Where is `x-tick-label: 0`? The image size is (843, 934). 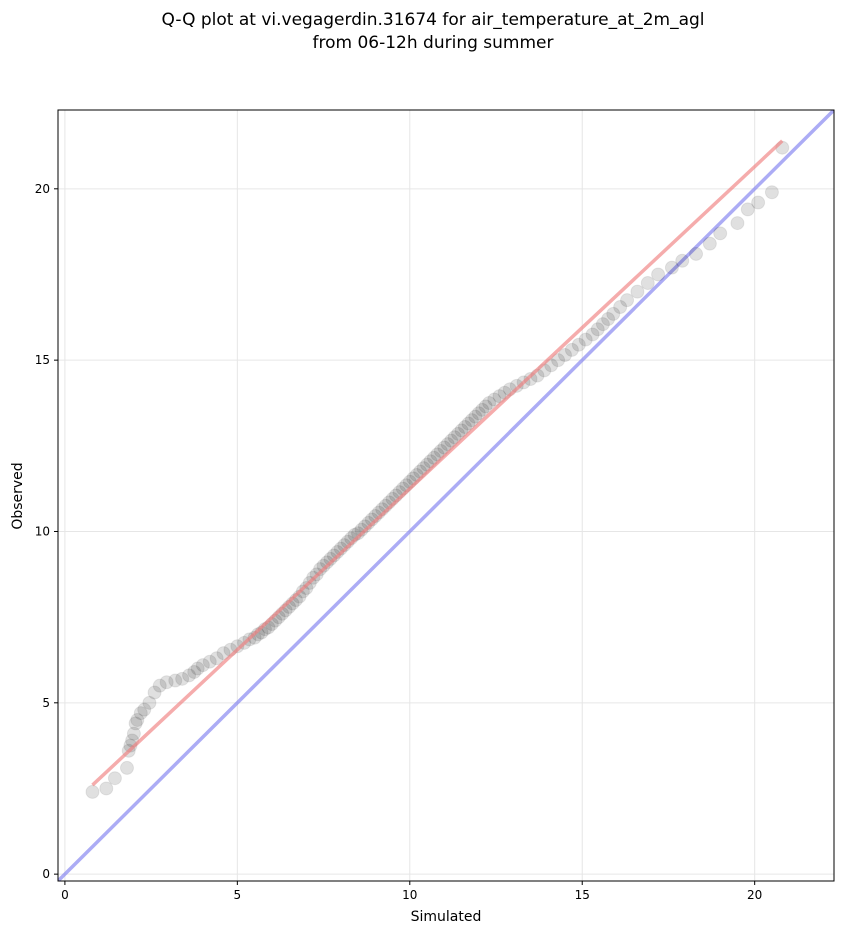
x-tick-label: 0 is located at coordinates (65, 895).